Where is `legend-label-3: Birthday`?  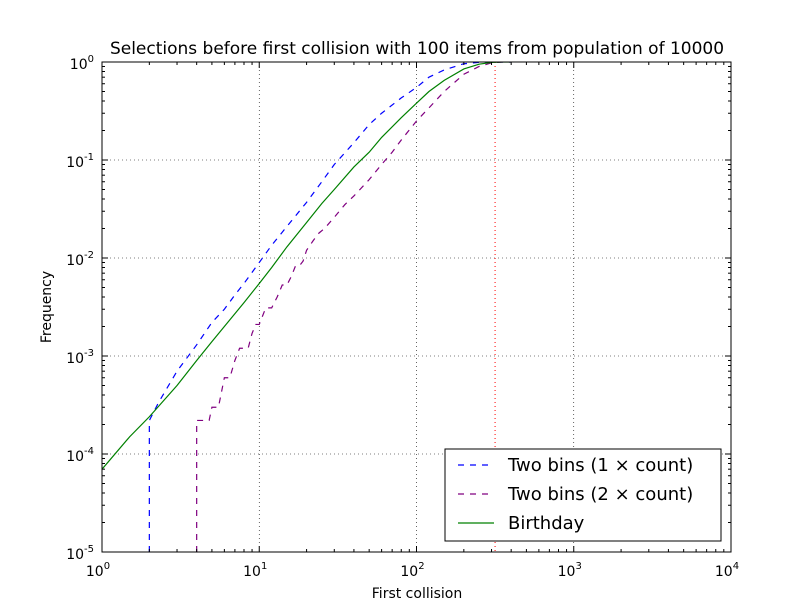 legend-label-3: Birthday is located at coordinates (546, 523).